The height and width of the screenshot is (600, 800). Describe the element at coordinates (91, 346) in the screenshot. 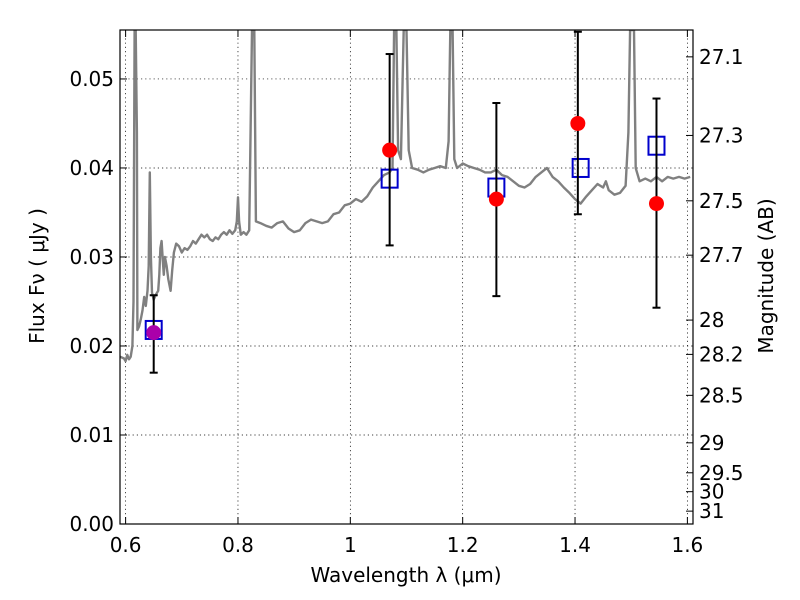

I see `y-tick-label: 0.02` at that location.